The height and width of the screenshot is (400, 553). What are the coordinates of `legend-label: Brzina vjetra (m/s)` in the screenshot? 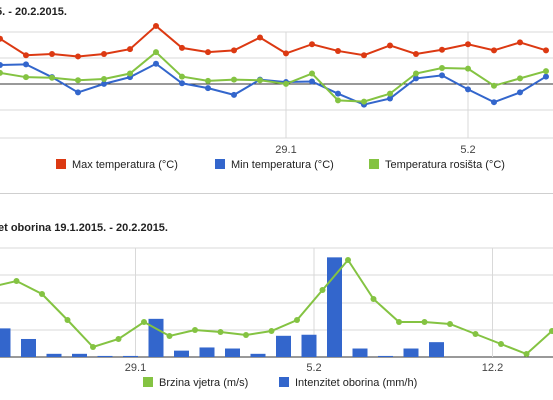 It's located at (203, 383).